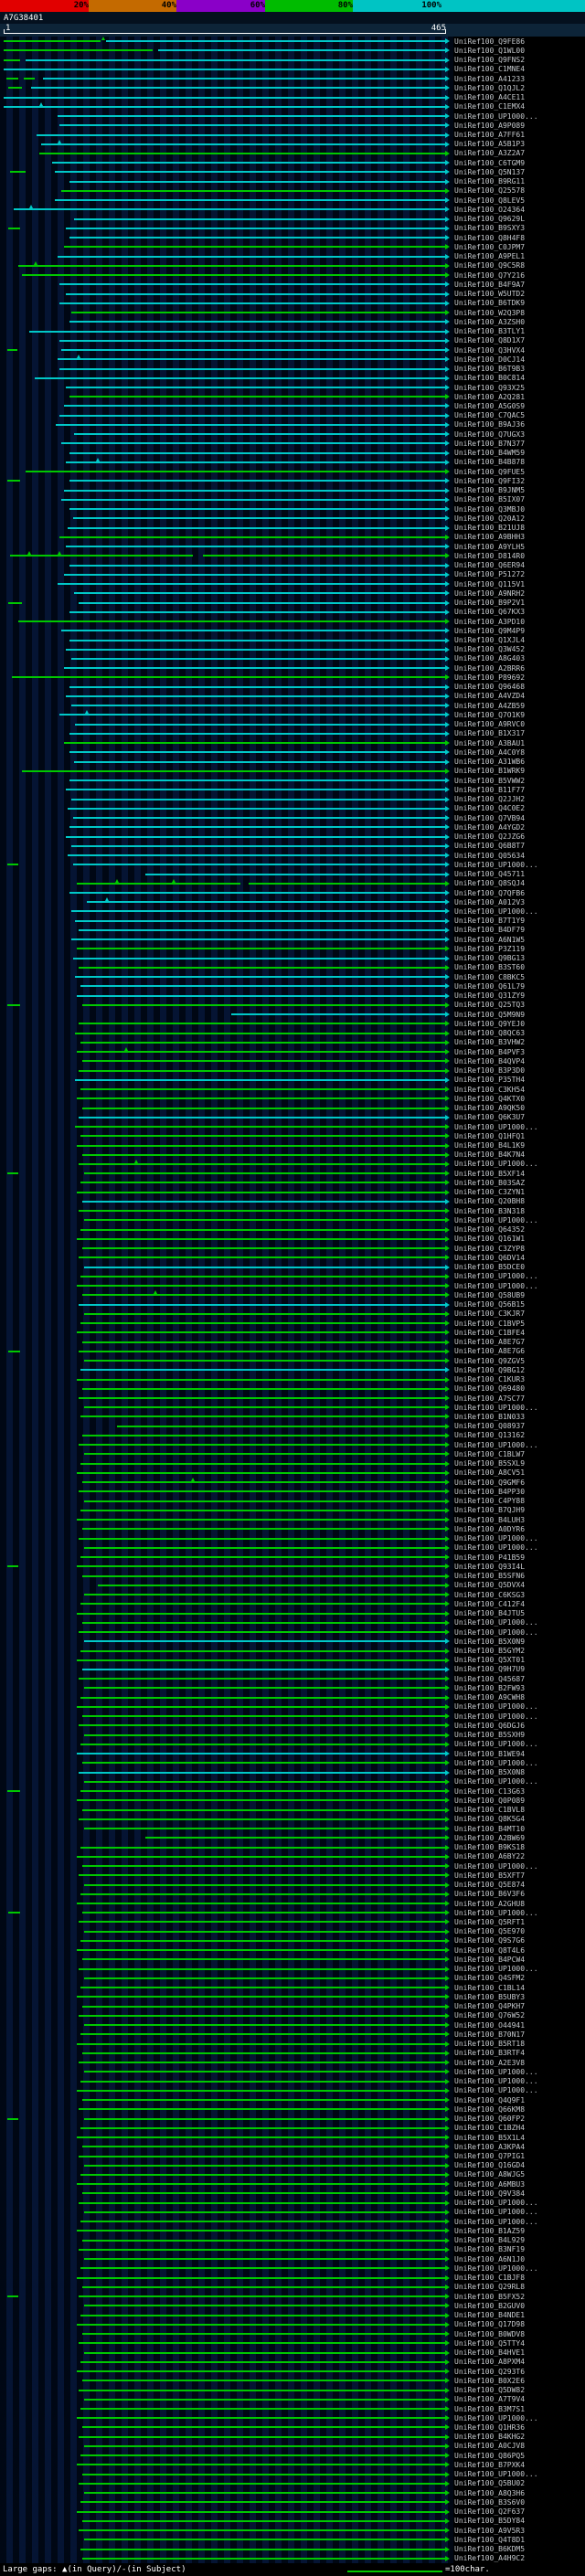 The image size is (585, 2576). What do you see at coordinates (490, 658) in the screenshot?
I see `hit-label: UniRef100_A8G403` at bounding box center [490, 658].